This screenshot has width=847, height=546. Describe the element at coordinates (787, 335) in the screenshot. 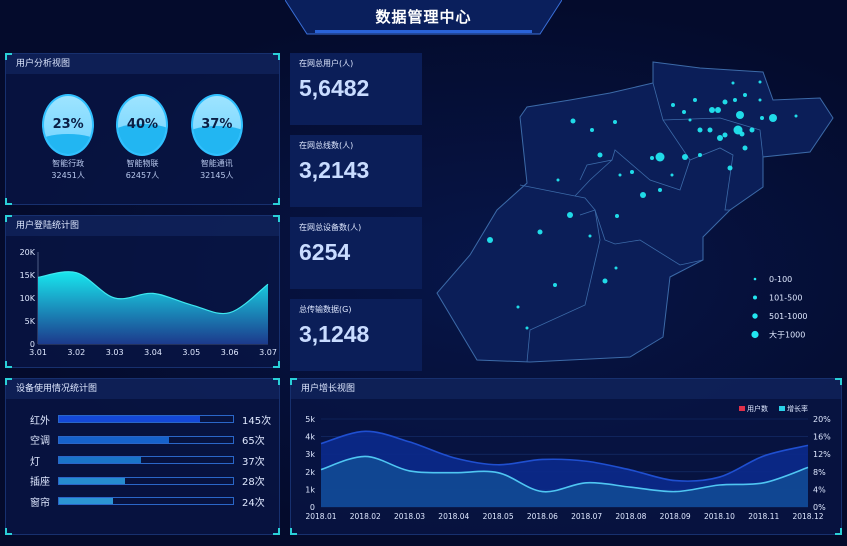

I see `legend-label: 大于1000` at that location.